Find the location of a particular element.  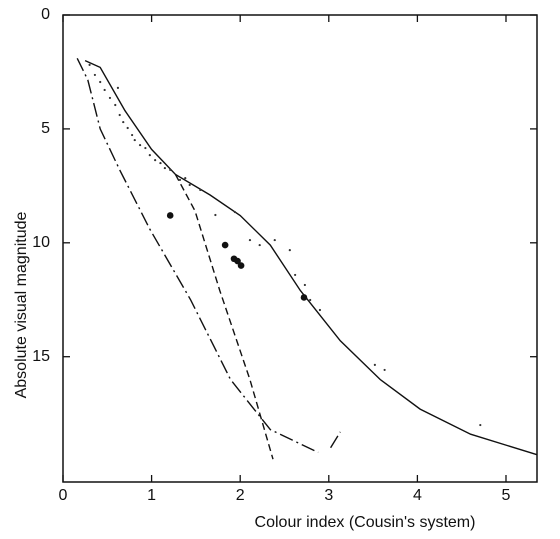

y-tick-label: 15 is located at coordinates (41, 356).